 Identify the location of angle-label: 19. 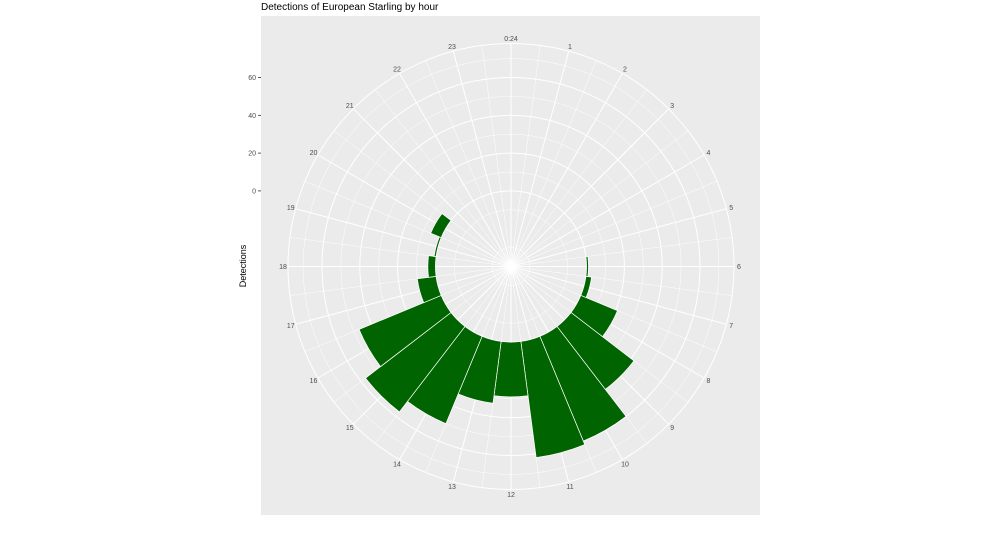
(291, 208).